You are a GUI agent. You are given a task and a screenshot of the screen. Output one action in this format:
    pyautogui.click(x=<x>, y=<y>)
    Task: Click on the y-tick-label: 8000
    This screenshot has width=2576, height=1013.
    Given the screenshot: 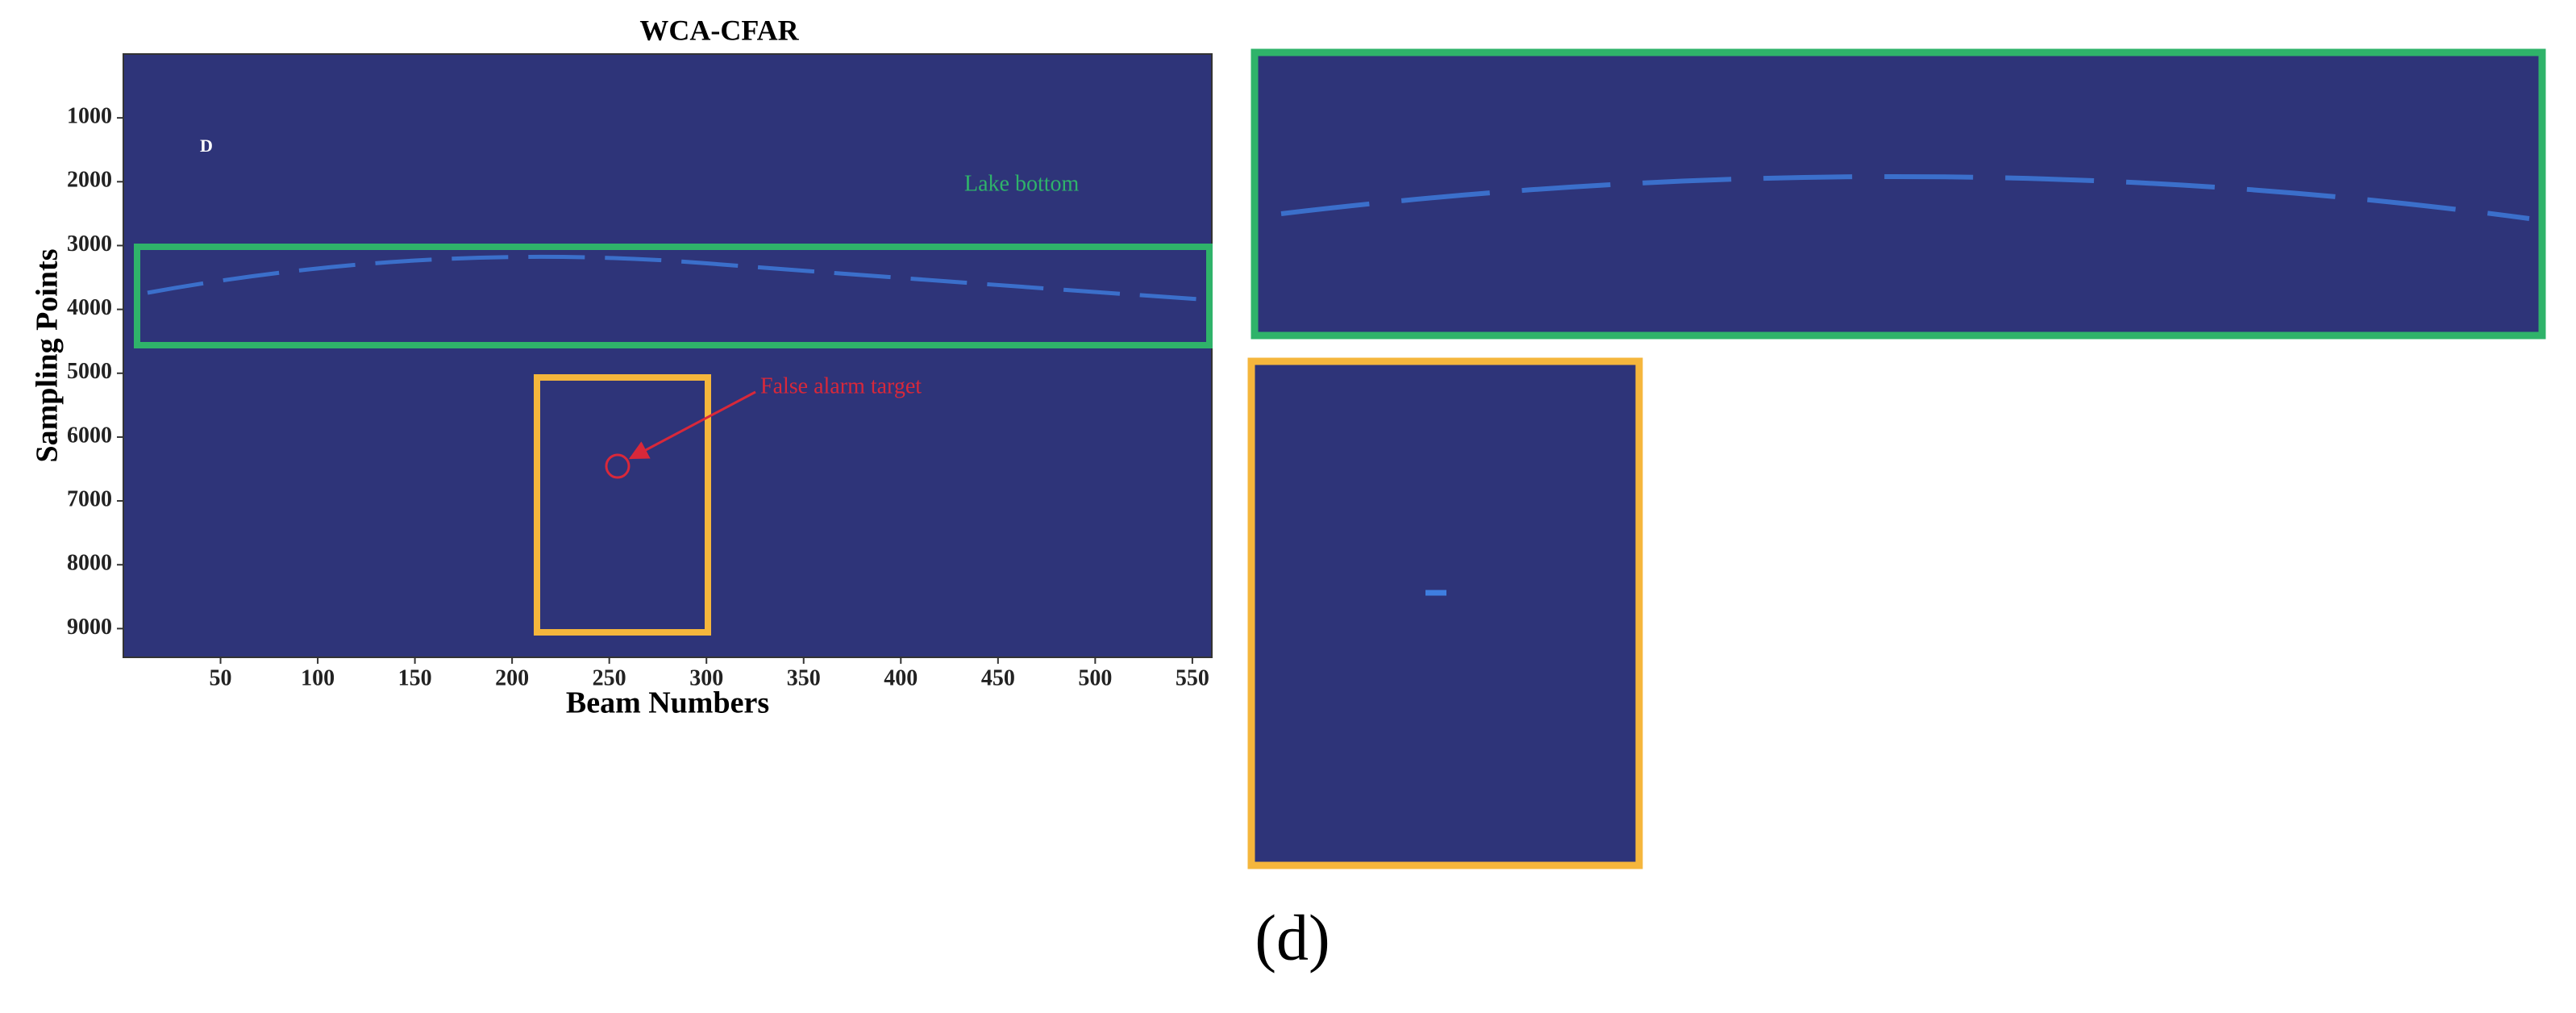 What is the action you would take?
    pyautogui.click(x=90, y=563)
    